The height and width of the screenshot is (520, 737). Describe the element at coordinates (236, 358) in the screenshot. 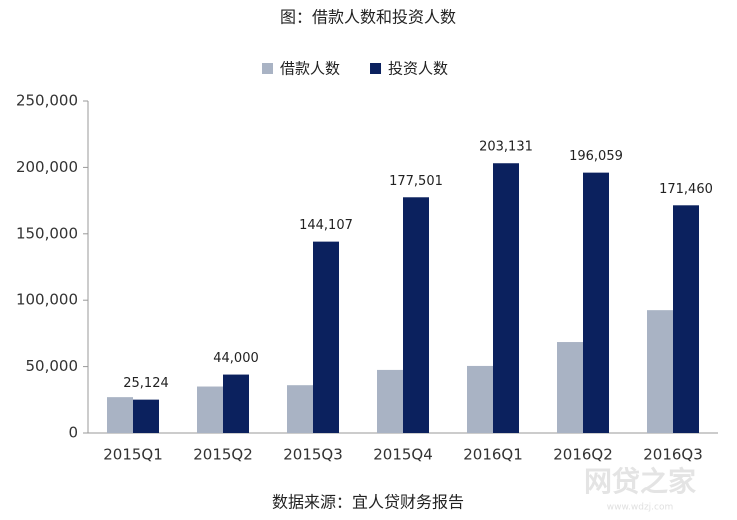

I see `value-label: 44,000` at that location.